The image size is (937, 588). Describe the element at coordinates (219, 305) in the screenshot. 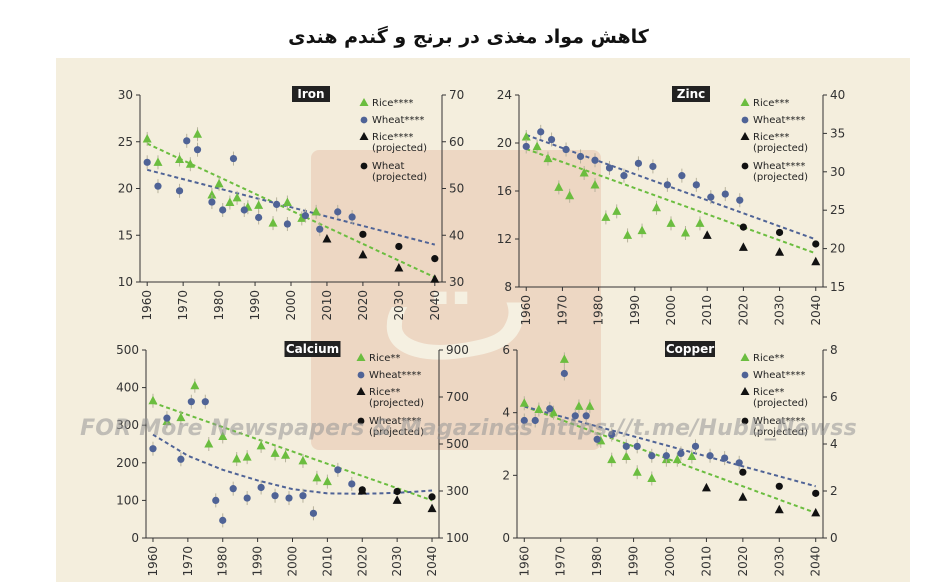

I see `x-tick-label: 1980` at that location.